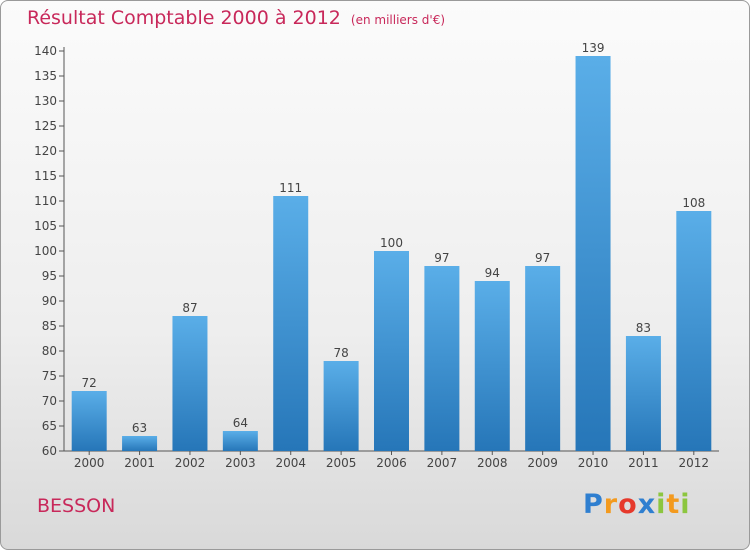 The height and width of the screenshot is (550, 750). What do you see at coordinates (45, 176) in the screenshot?
I see `y-tick-label: 115` at bounding box center [45, 176].